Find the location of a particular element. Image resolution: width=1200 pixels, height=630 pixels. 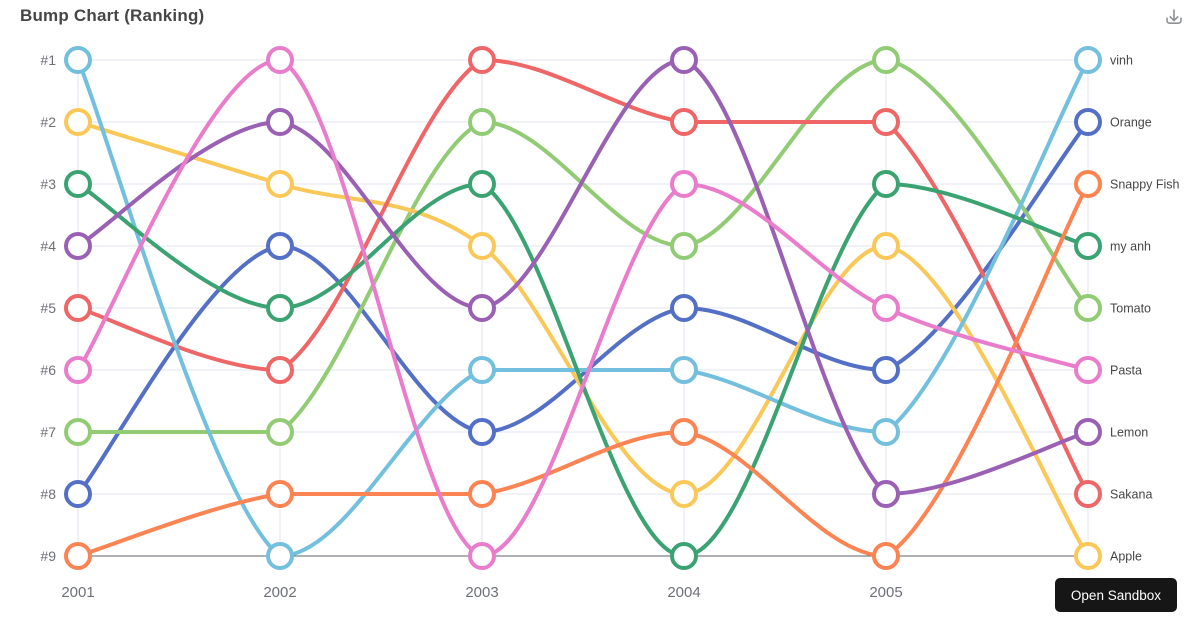

y-axis-tick-label: #3 is located at coordinates (48, 184).